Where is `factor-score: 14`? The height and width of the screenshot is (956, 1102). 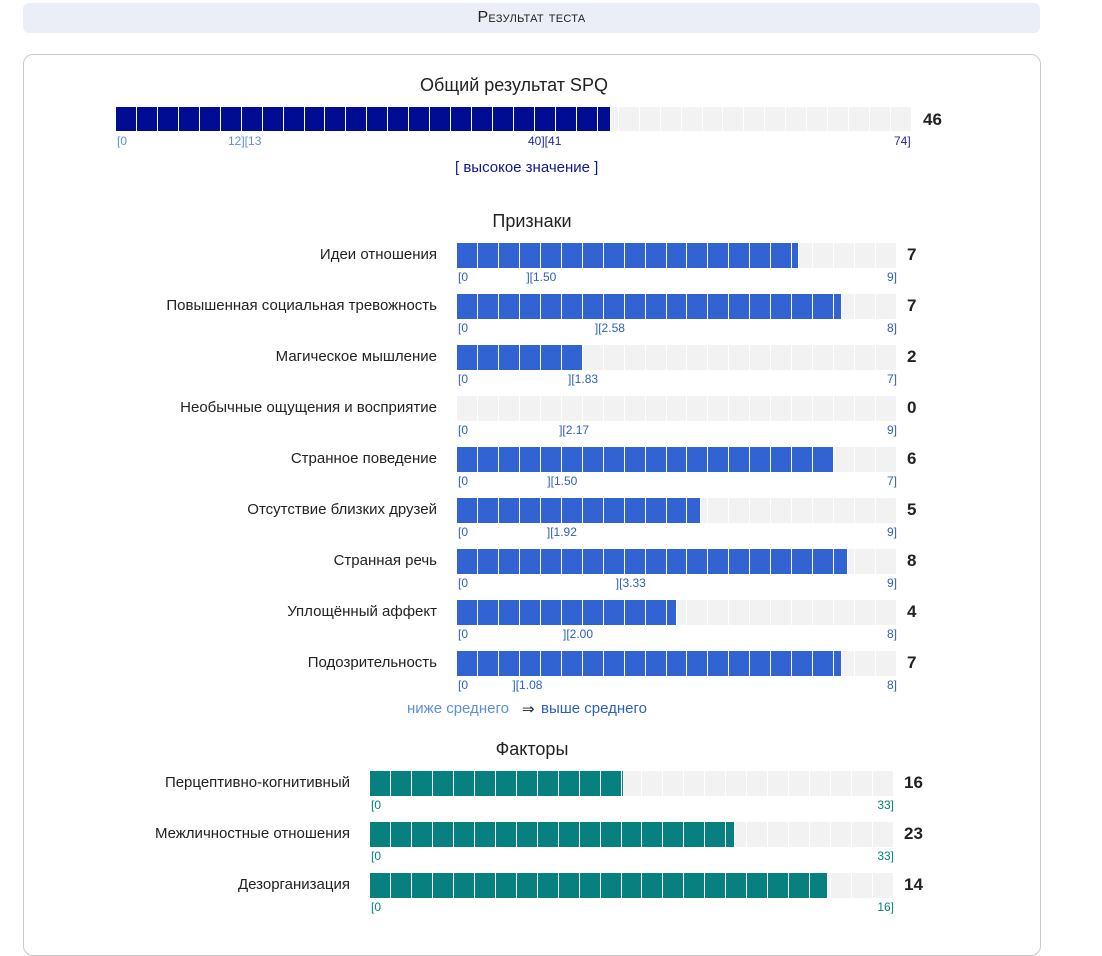
factor-score: 14 is located at coordinates (913, 884).